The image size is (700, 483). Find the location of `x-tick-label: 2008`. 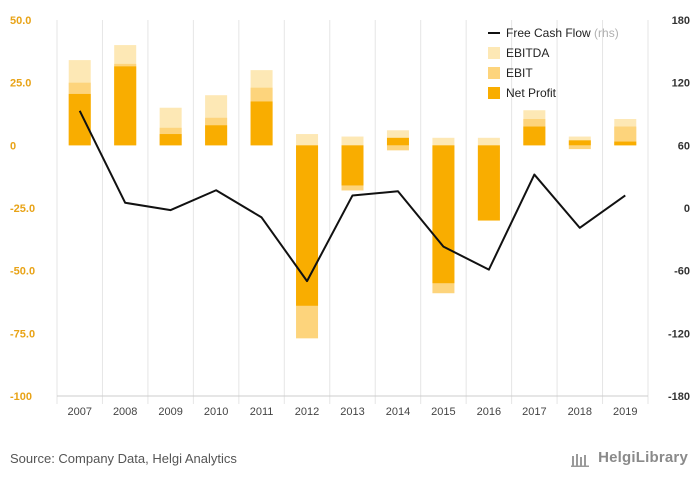

x-tick-label: 2008 is located at coordinates (125, 412).